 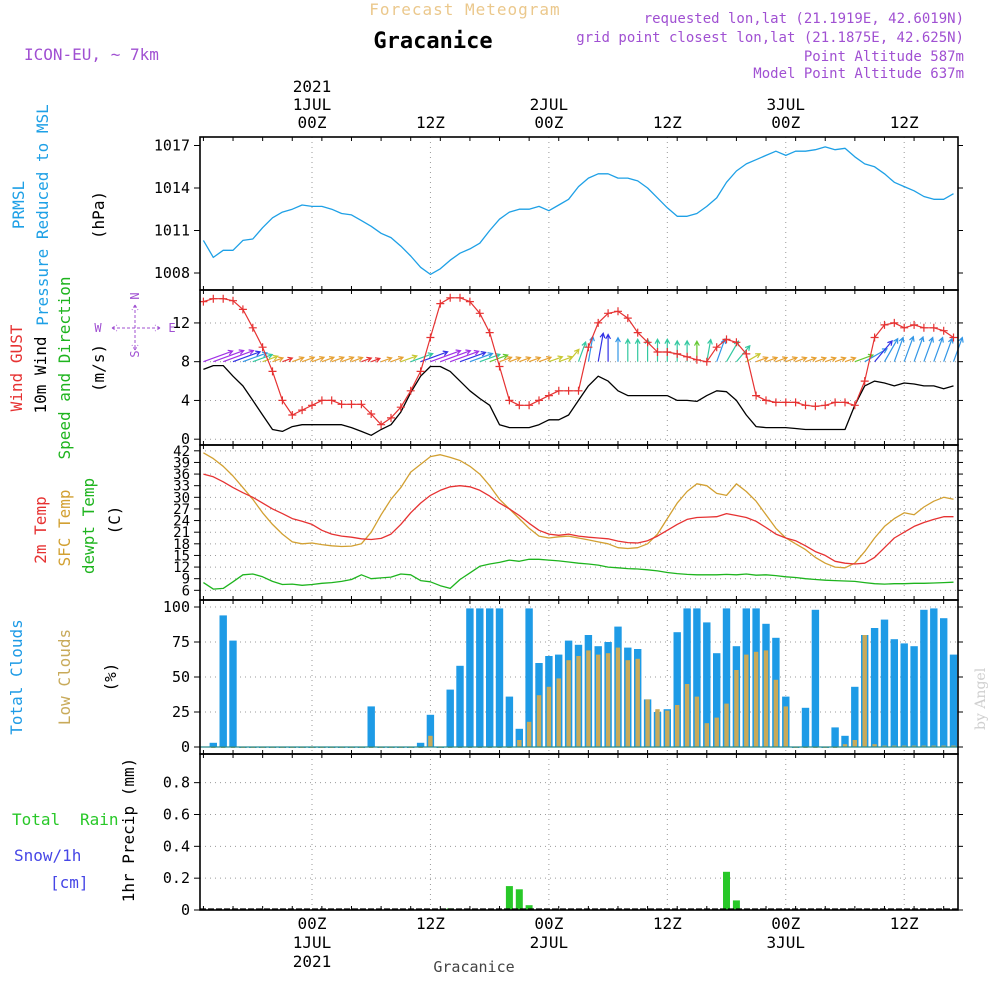 What do you see at coordinates (185, 910) in the screenshot?
I see `y-tick-label: 0` at bounding box center [185, 910].